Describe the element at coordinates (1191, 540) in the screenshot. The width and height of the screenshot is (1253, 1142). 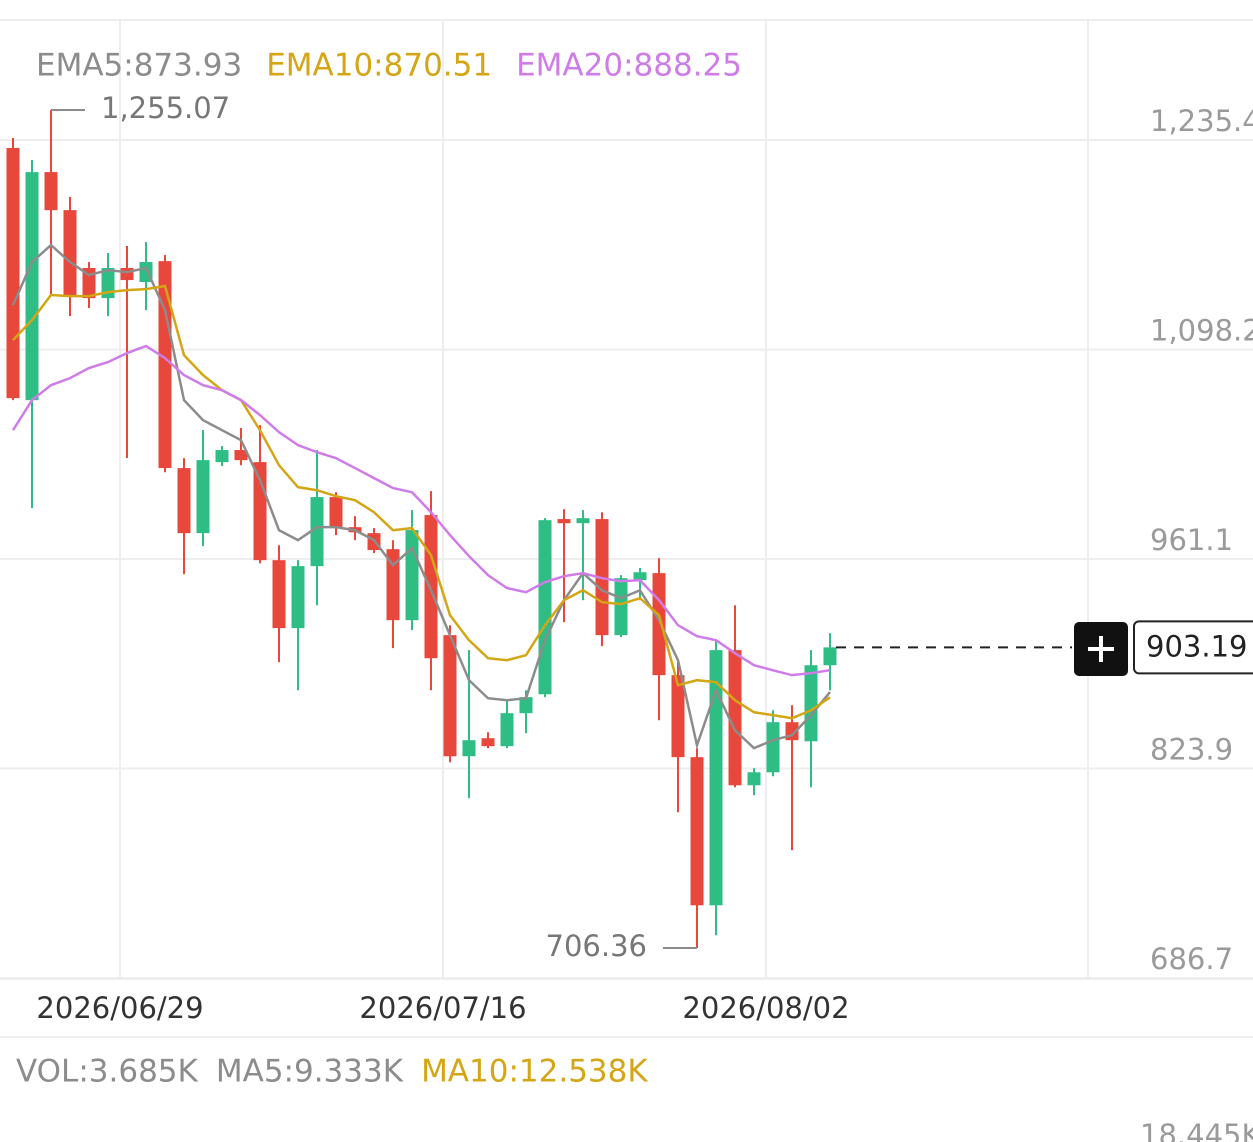
I see `y-tick-label: 961.1` at that location.